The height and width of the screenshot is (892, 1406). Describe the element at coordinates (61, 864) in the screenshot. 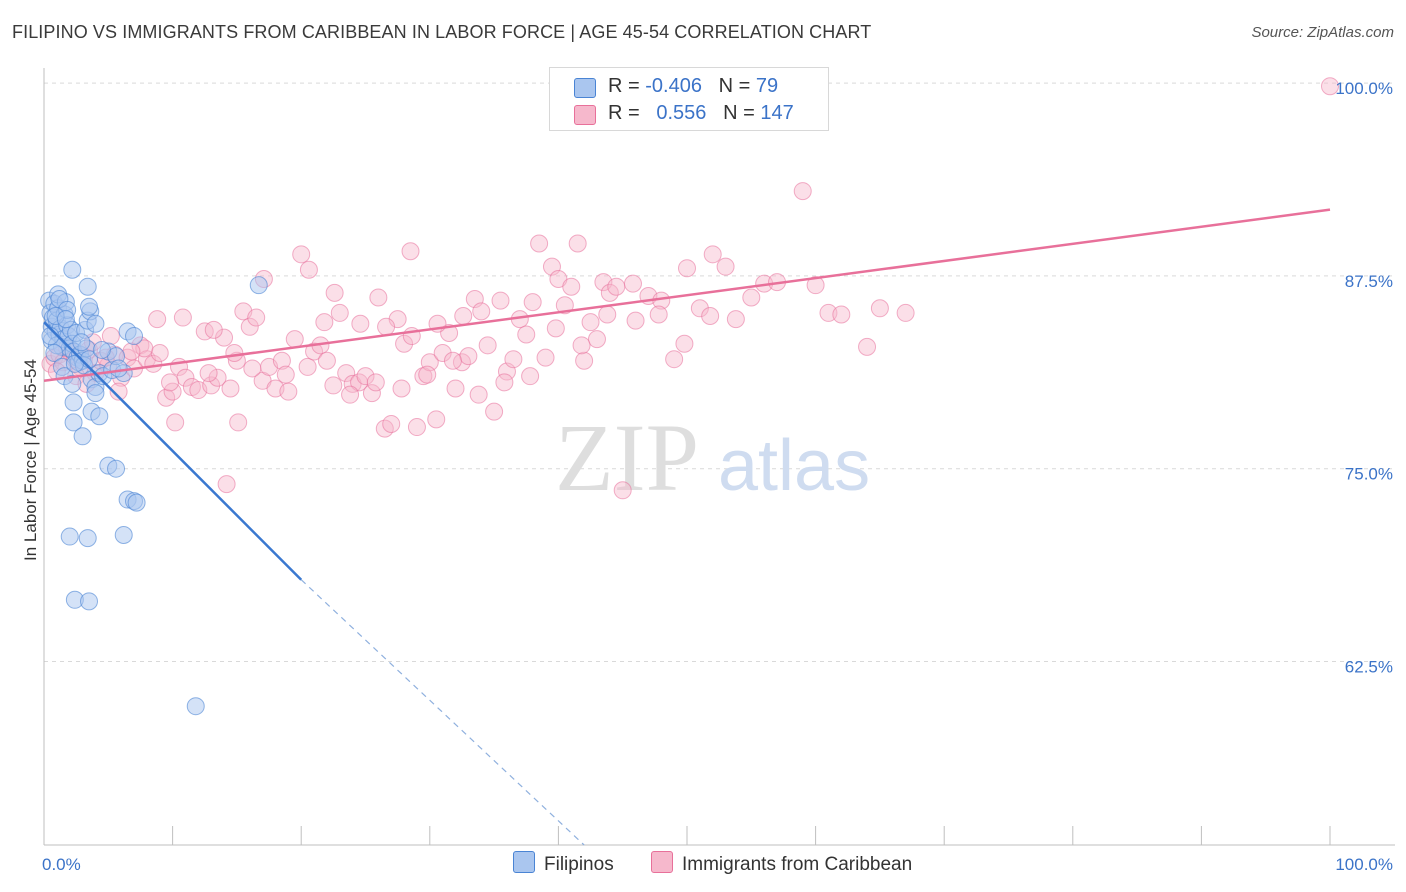

I see `x-tick-label: 0.0%` at that location.